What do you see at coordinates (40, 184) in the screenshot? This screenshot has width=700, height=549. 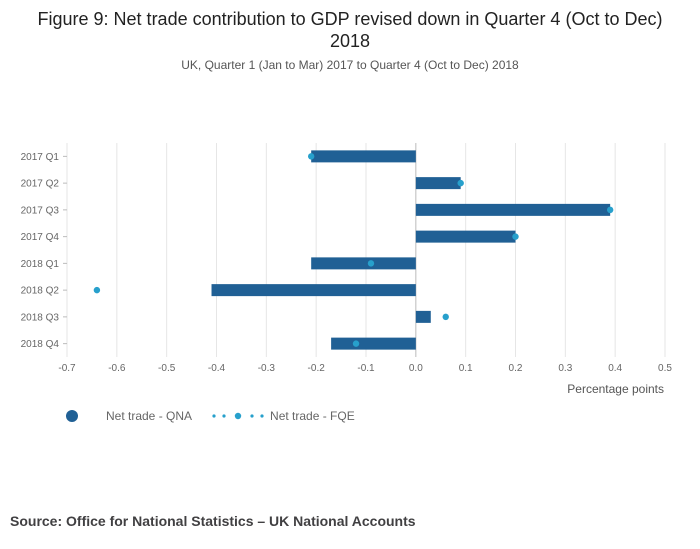 I see `y-tick-label: 2017 Q2` at bounding box center [40, 184].